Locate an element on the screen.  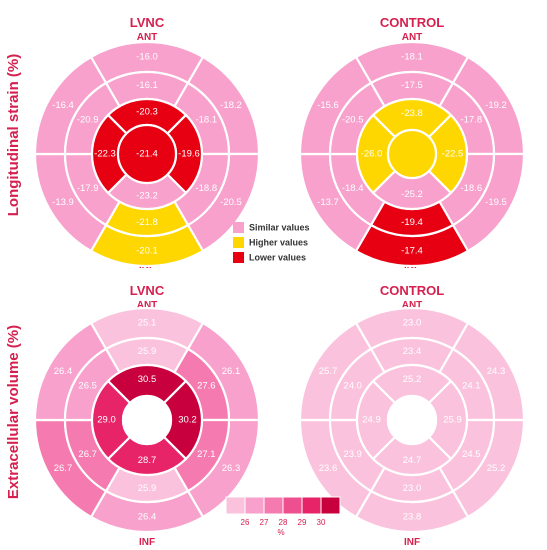
colorbar-tick-28: 28 is located at coordinates (283, 522).